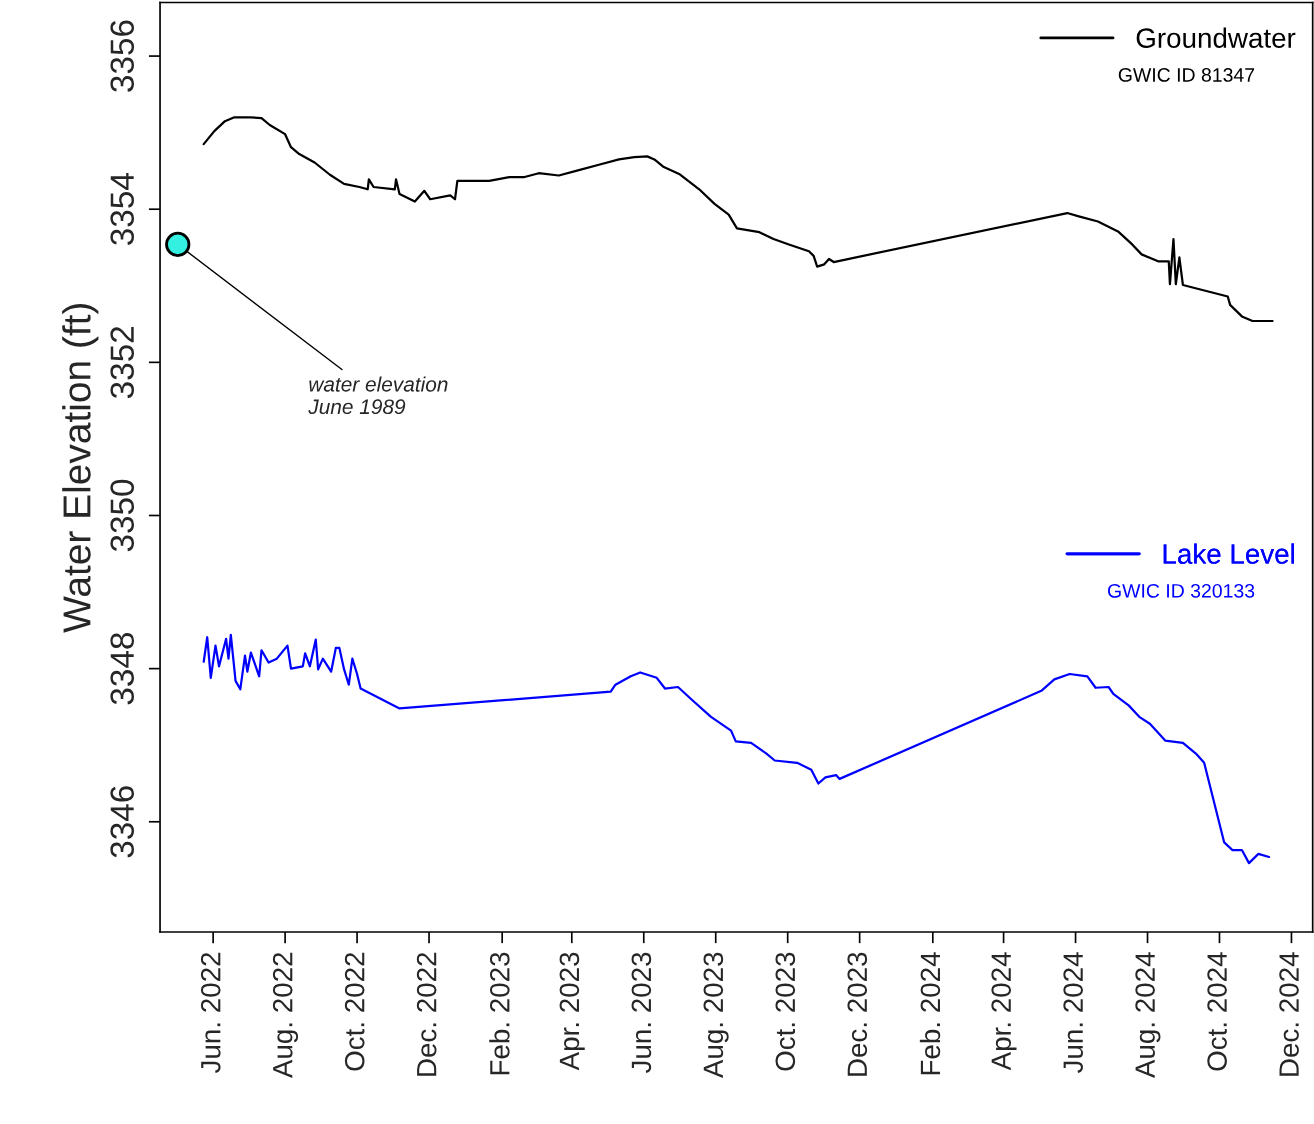  What do you see at coordinates (1181, 590) in the screenshot?
I see `annotation: GWIC ID 320133` at bounding box center [1181, 590].